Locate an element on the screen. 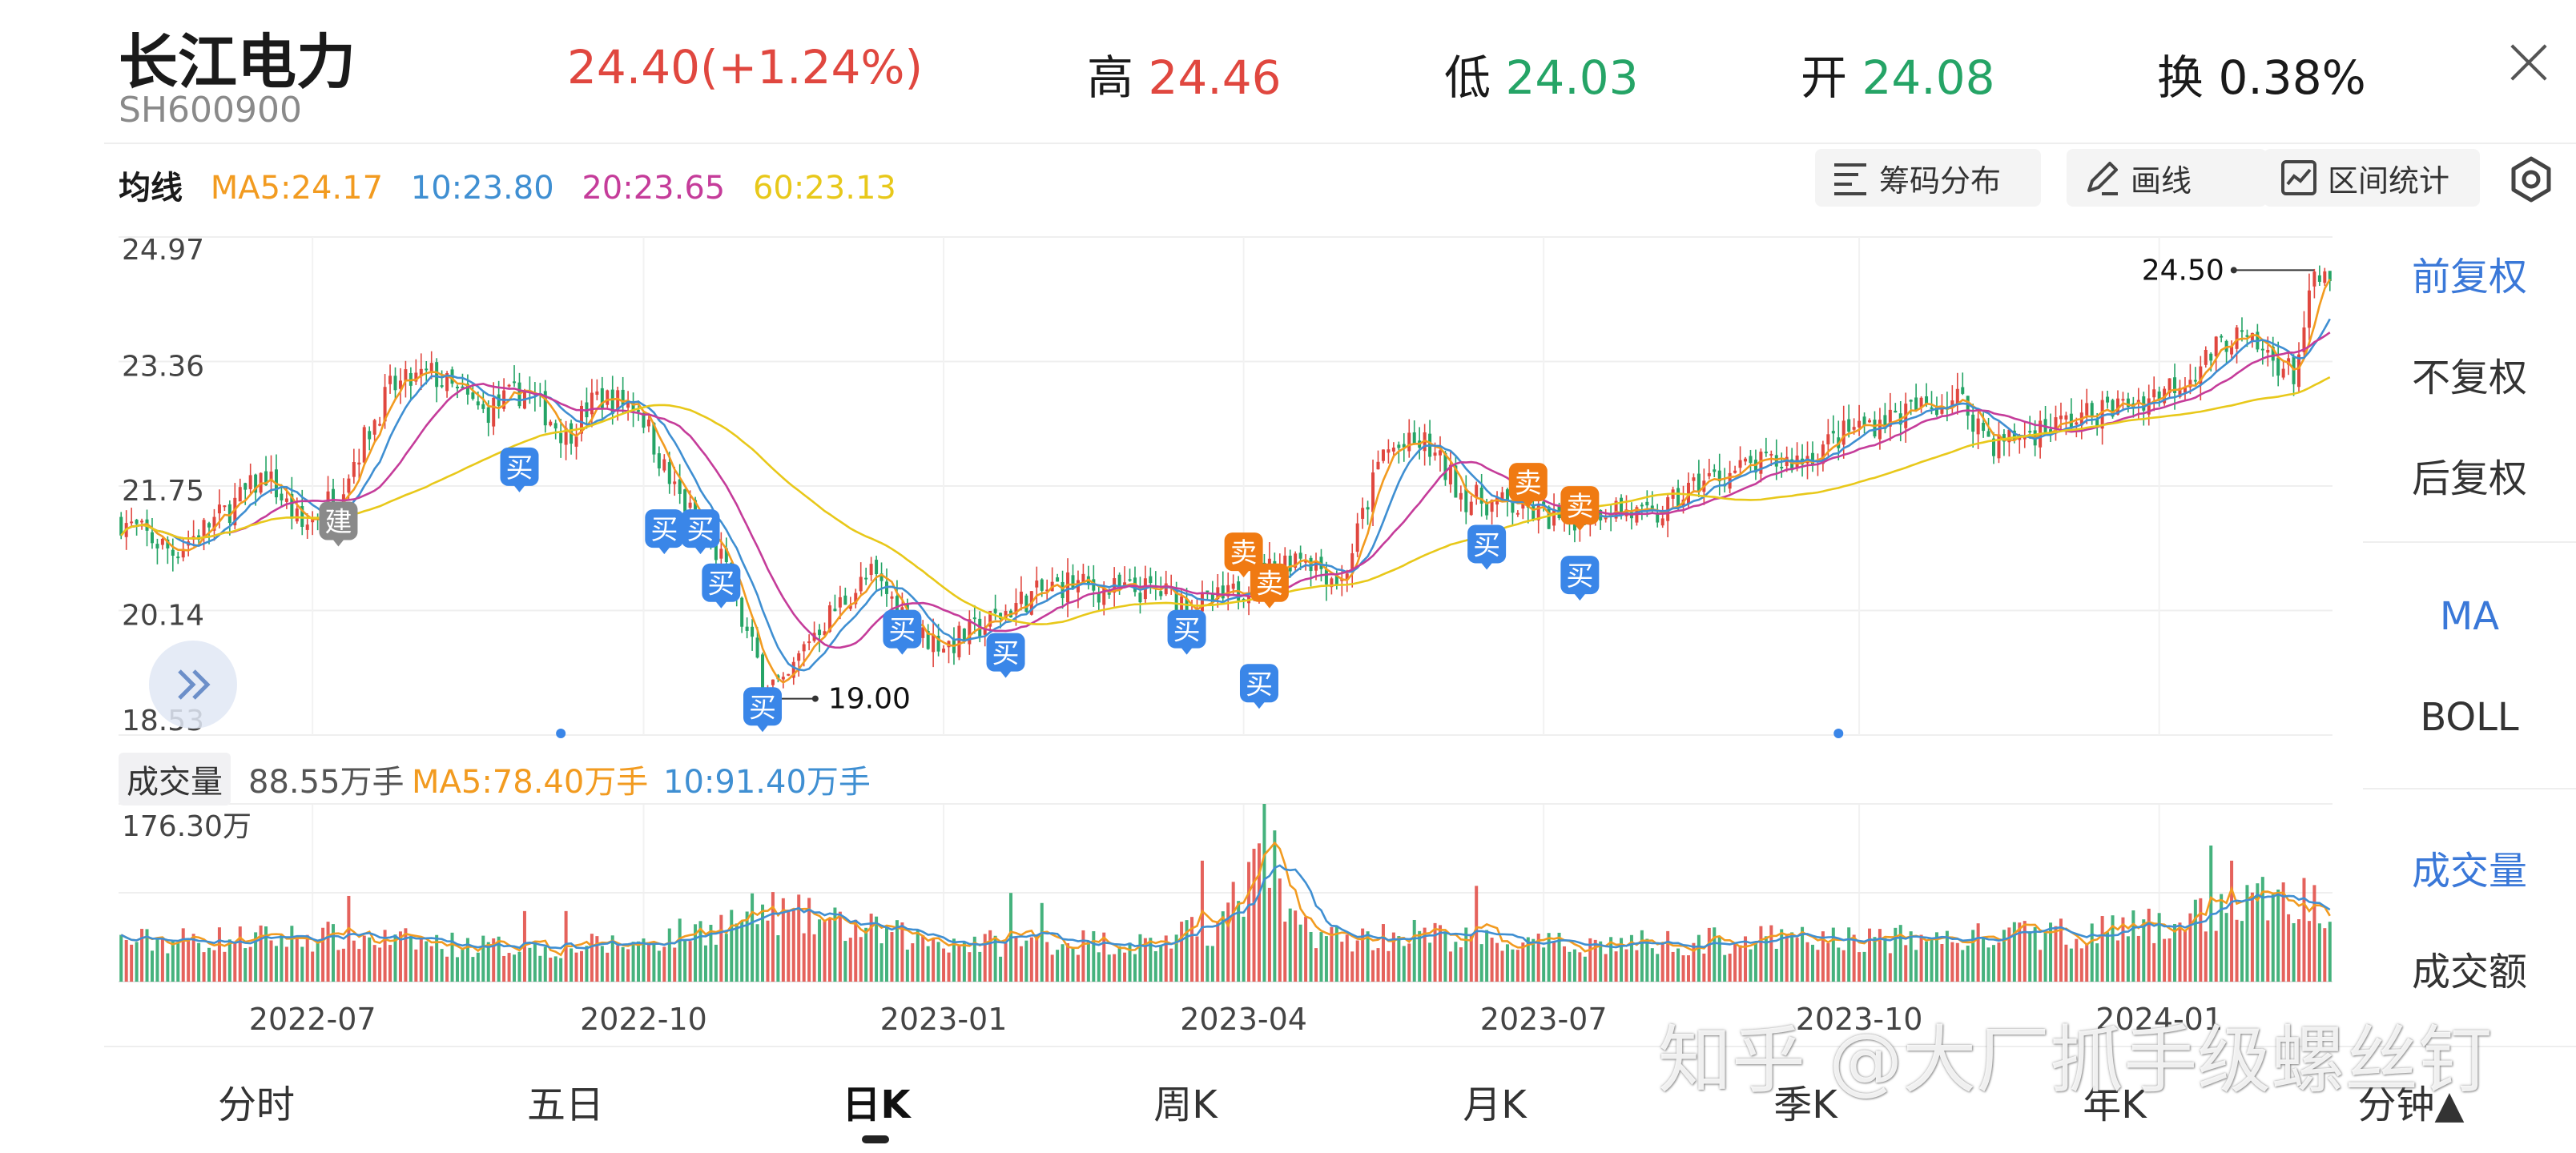 The height and width of the screenshot is (1153, 2576). tab-daily-k: 日K is located at coordinates (876, 1105).